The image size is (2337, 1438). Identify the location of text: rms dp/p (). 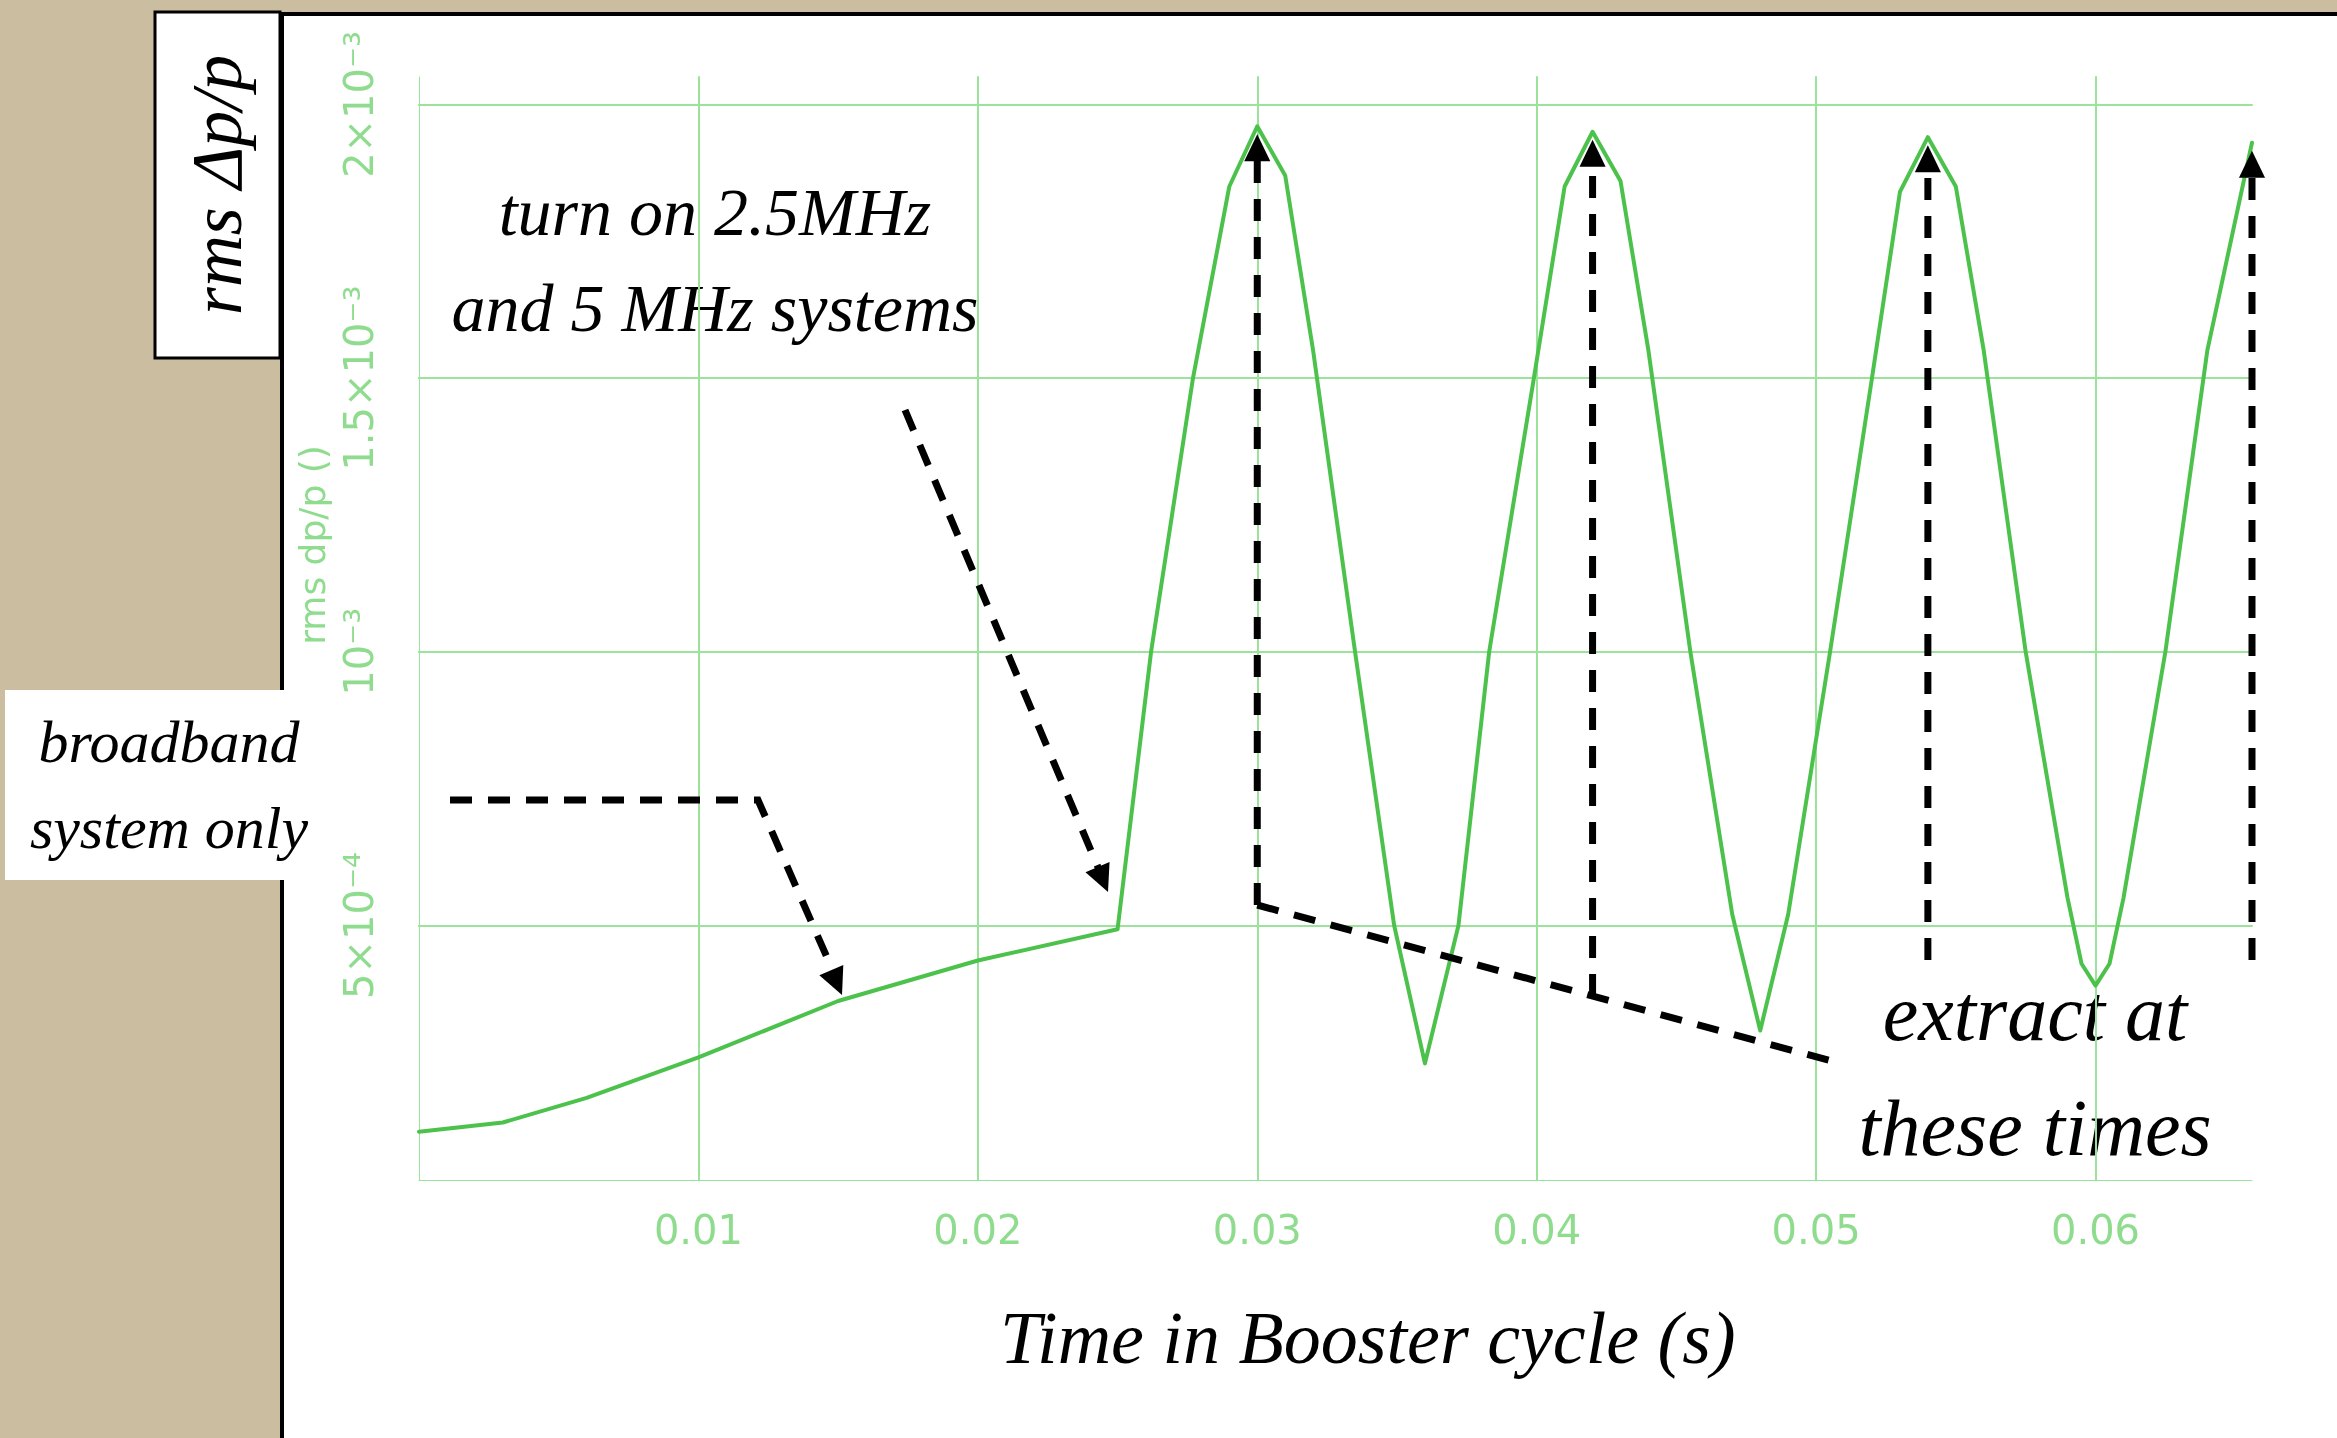
(312, 545).